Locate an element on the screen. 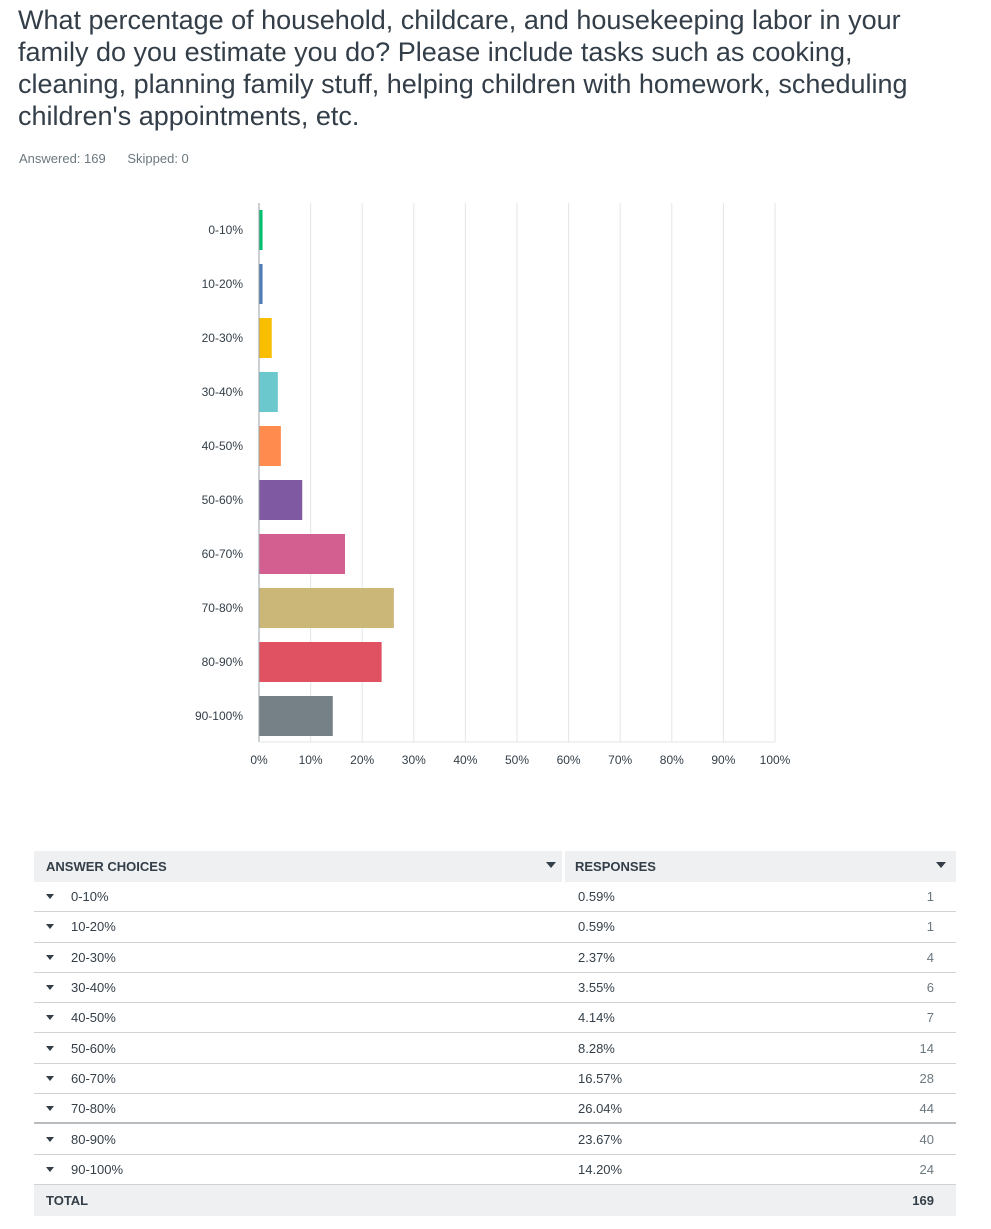 Image resolution: width=991 pixels, height=1229 pixels. x-tick-label: 30% is located at coordinates (414, 760).